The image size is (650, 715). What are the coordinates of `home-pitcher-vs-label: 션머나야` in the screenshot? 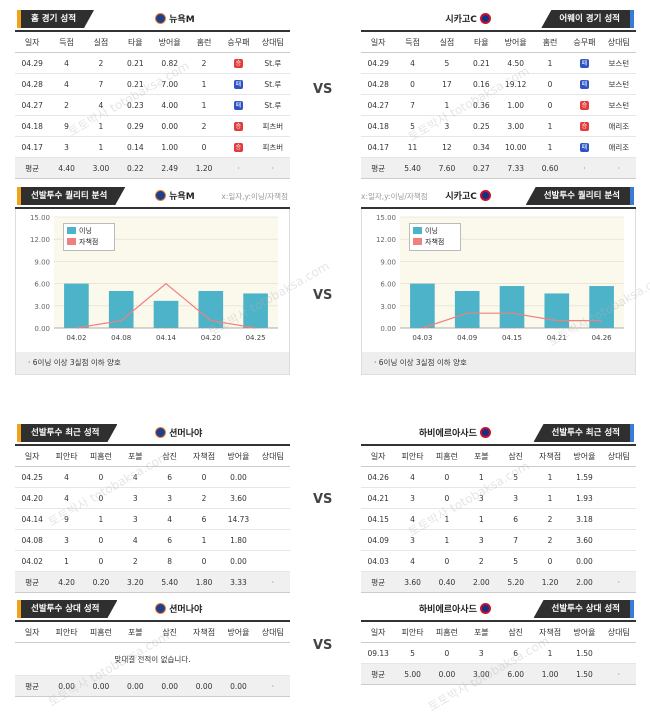 It's located at (178, 608).